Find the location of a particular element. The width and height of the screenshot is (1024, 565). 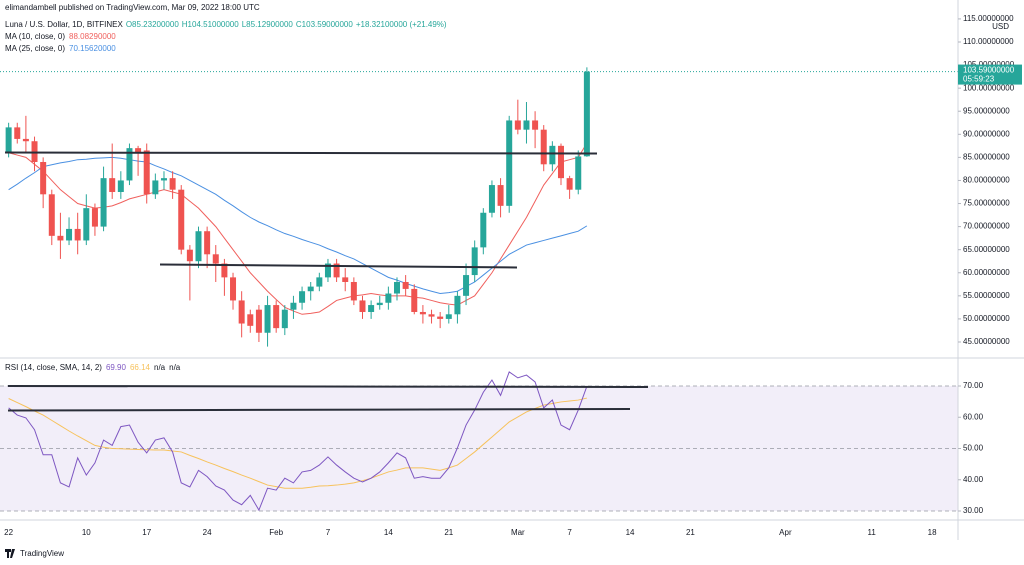

legend-ma10: MA (10, close, 0) 88.08290000 is located at coordinates (60, 36).